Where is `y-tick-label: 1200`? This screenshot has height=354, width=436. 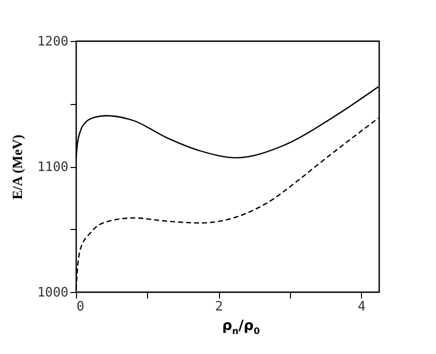
y-tick-label: 1200 is located at coordinates (52, 42).